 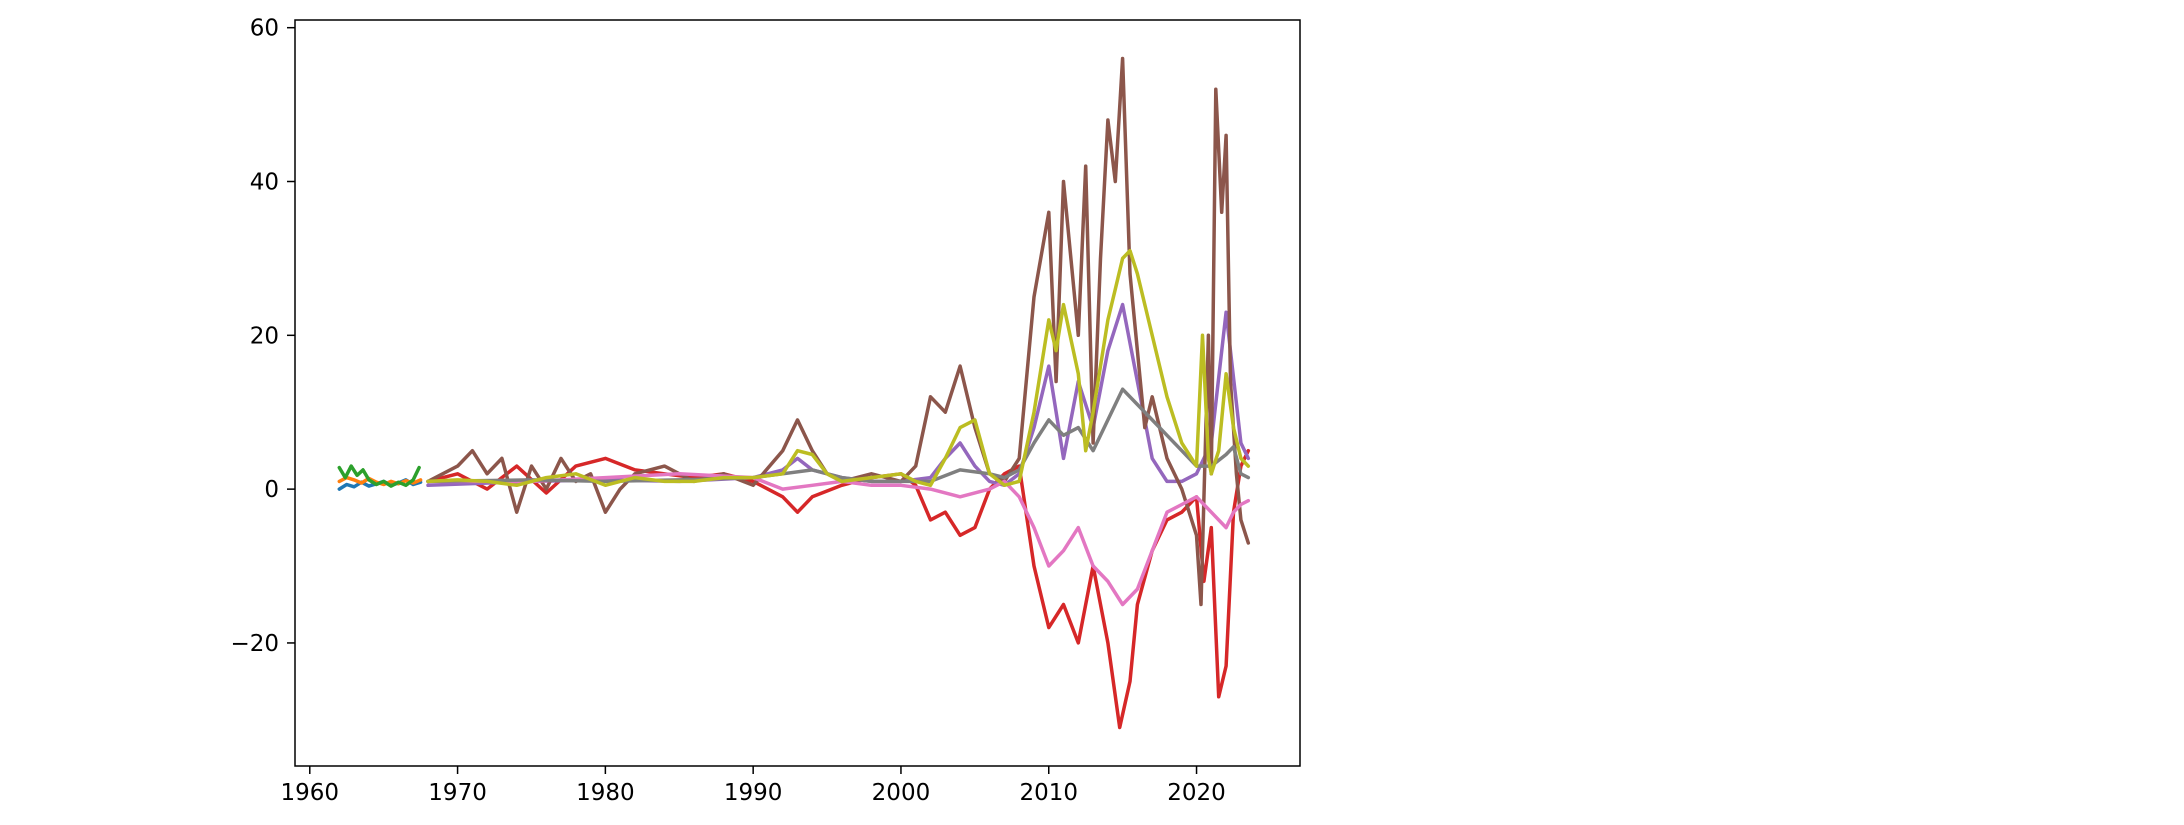 I want to click on x-tick-label: 1970, so click(x=457, y=793).